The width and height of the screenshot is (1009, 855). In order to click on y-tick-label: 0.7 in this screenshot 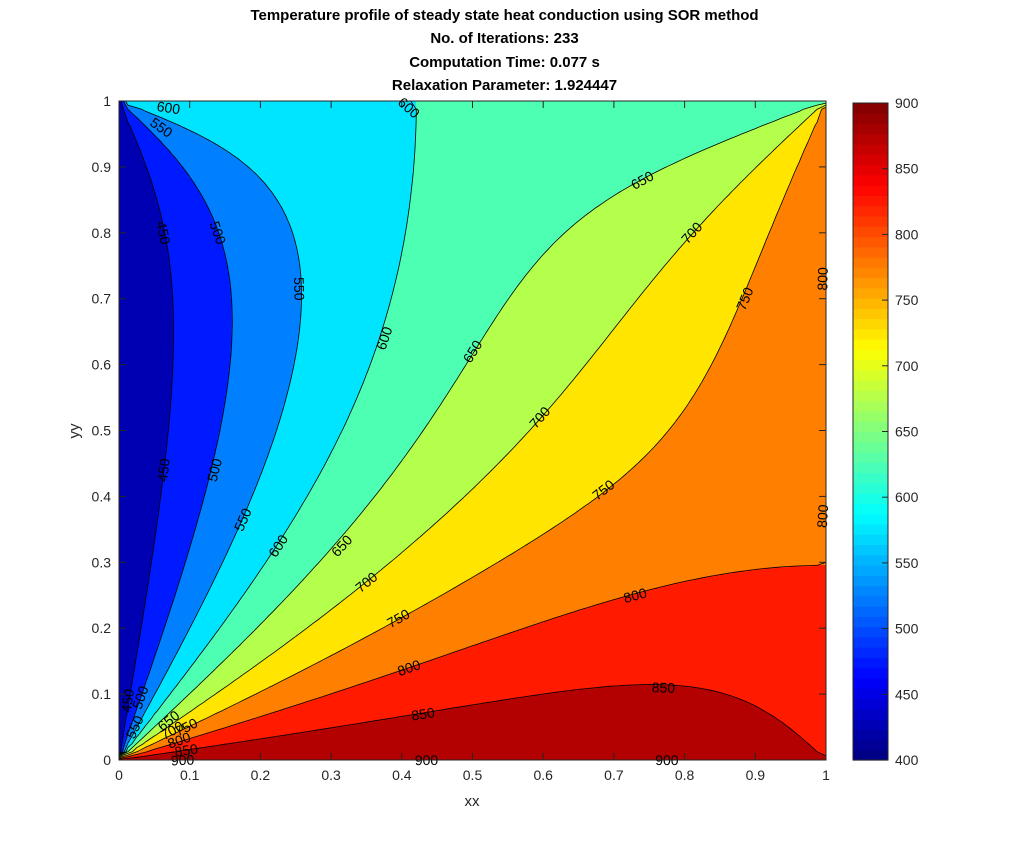, I will do `click(102, 299)`.